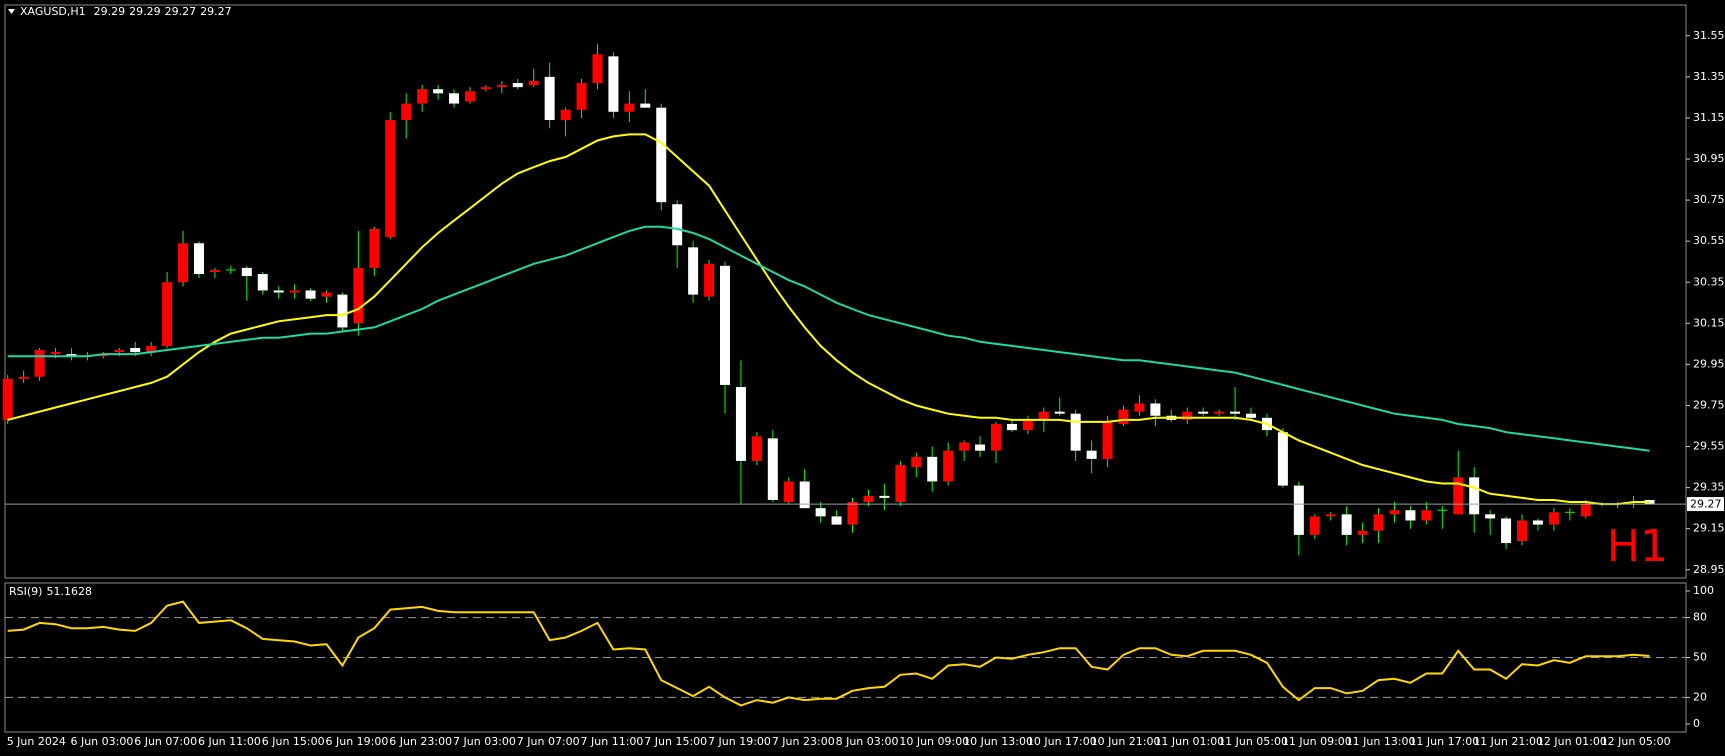 The width and height of the screenshot is (1725, 756). Describe the element at coordinates (1709, 446) in the screenshot. I see `y-tick-label: 29.55` at that location.